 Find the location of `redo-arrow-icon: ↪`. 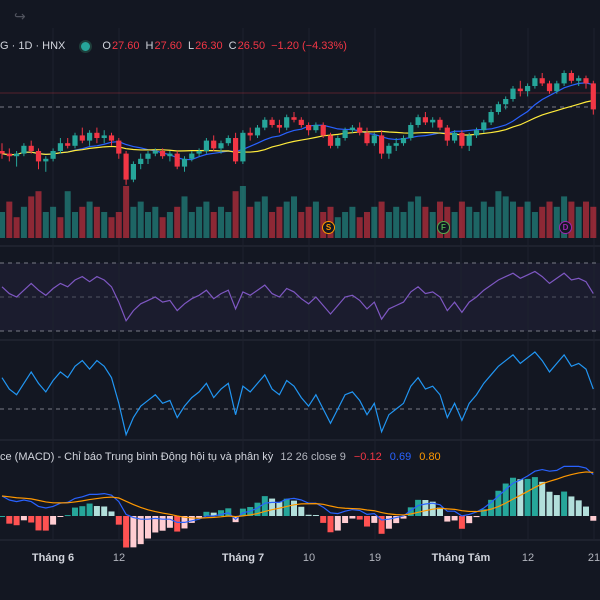

redo-arrow-icon: ↪ is located at coordinates (20, 16).